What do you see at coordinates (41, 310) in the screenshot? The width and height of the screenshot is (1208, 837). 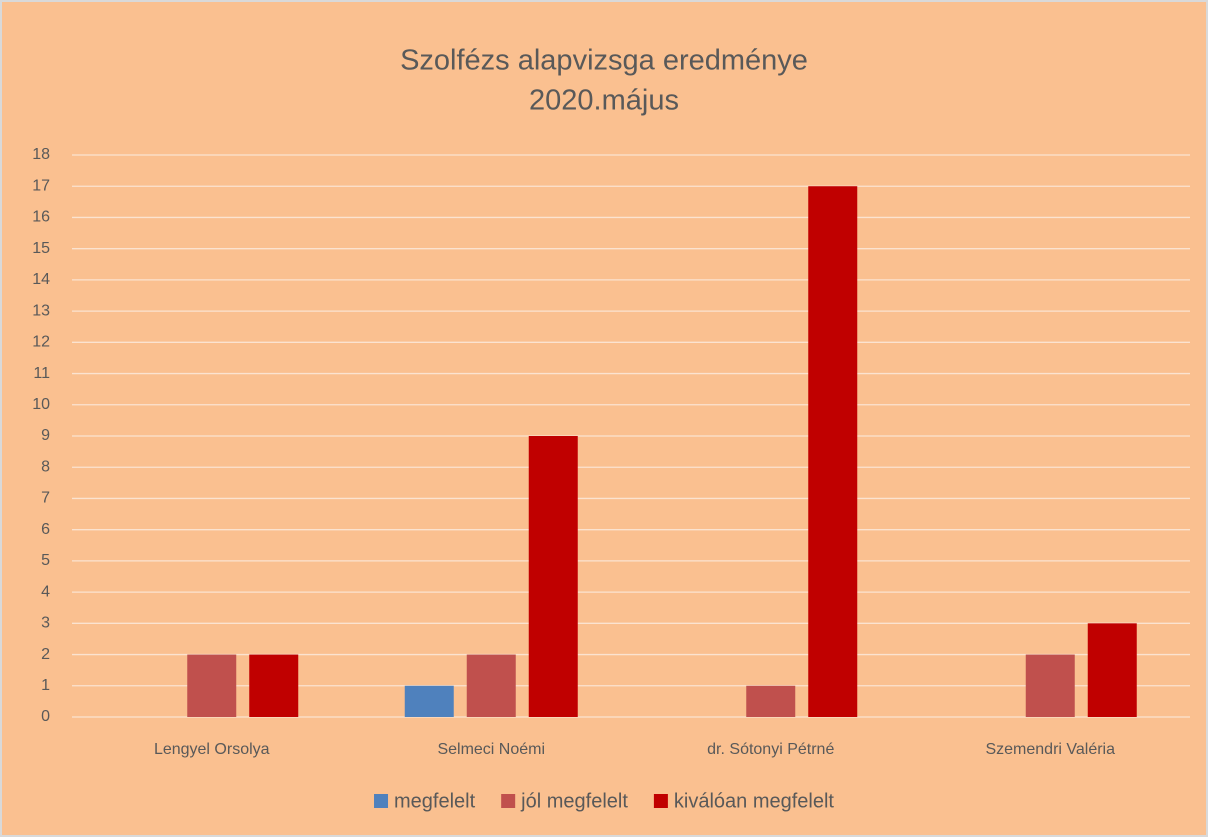 I see `y-tick-label: 13` at bounding box center [41, 310].